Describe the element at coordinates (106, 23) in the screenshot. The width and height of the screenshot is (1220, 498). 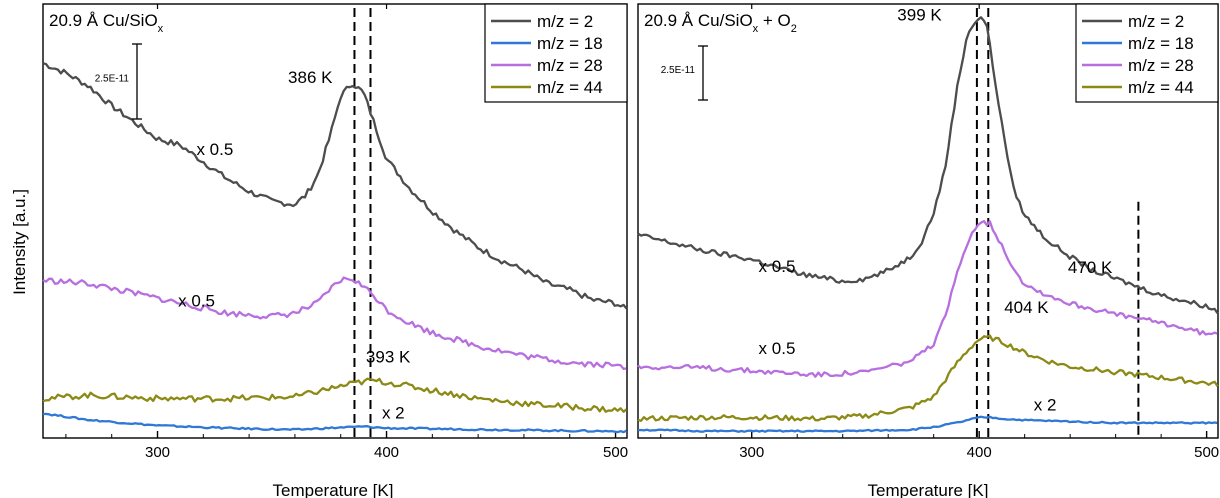
I see `left-panel-title: 20.9 Å Cu/SiOx` at that location.